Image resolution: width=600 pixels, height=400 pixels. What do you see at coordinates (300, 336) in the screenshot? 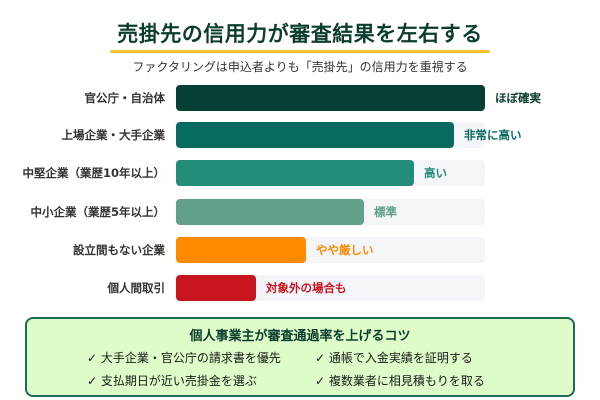
I see `tips-title: 個人事業主が審査通過率を上げるコツ` at bounding box center [300, 336].